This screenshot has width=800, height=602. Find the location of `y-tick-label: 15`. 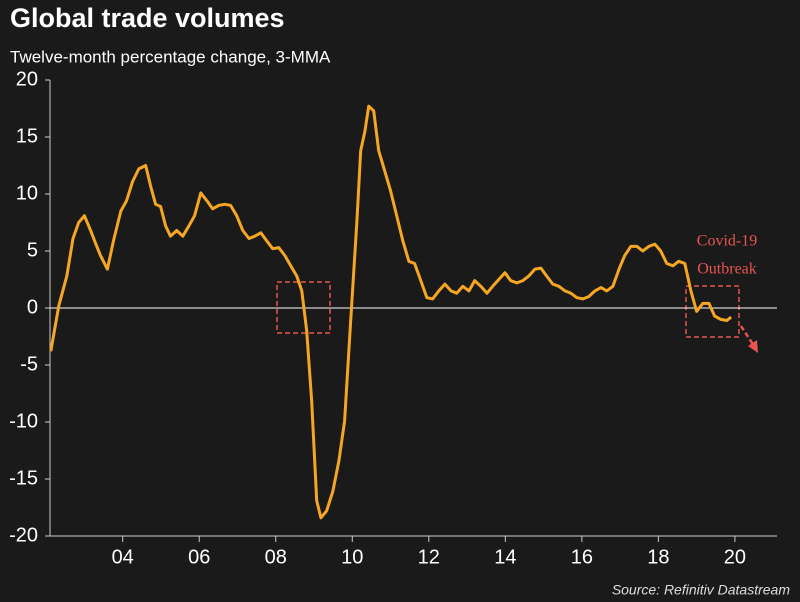

y-tick-label: 15 is located at coordinates (27, 136).